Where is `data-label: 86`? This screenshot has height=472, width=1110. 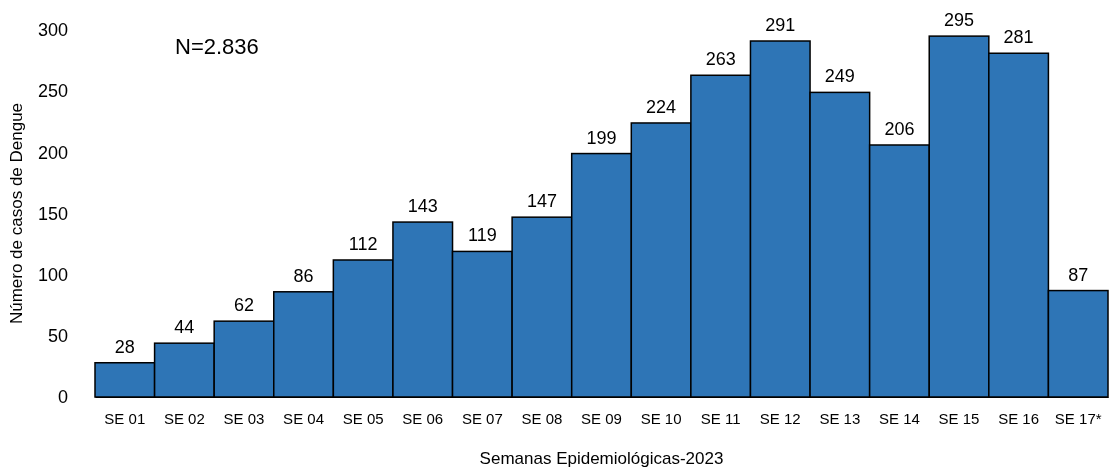 data-label: 86 is located at coordinates (303, 275).